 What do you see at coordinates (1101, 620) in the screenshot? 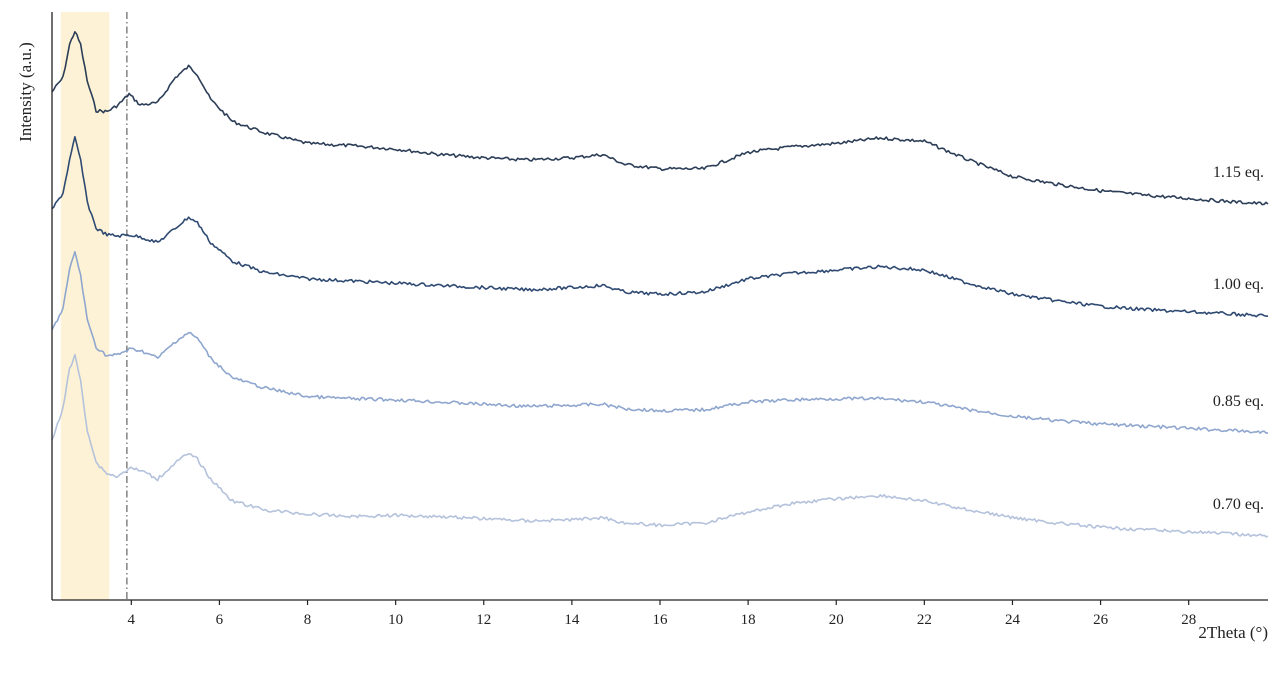
I see `x-tick-label: 26` at bounding box center [1101, 620].